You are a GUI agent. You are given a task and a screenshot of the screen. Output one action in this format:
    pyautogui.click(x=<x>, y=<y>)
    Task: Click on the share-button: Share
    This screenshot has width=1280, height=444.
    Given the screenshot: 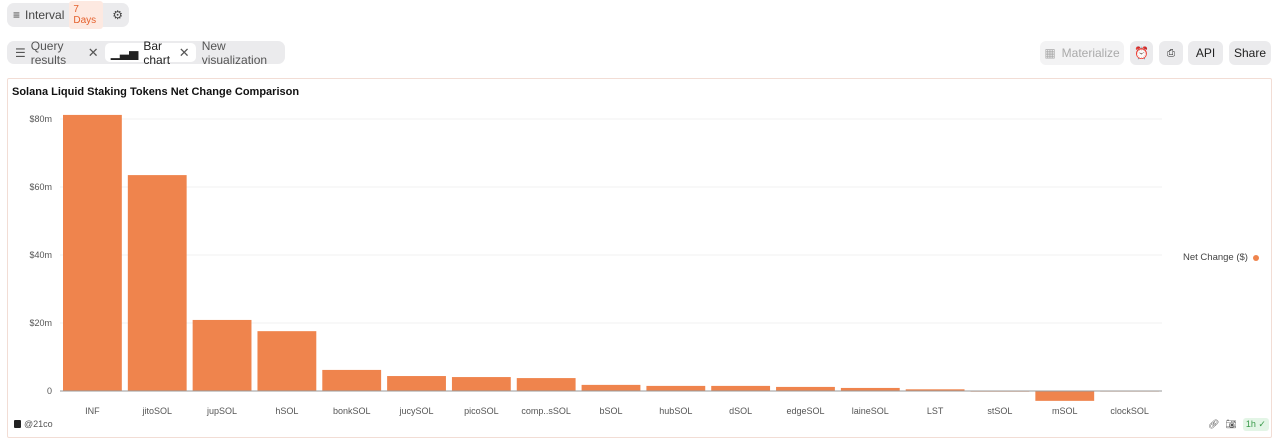 What is the action you would take?
    pyautogui.click(x=1250, y=53)
    